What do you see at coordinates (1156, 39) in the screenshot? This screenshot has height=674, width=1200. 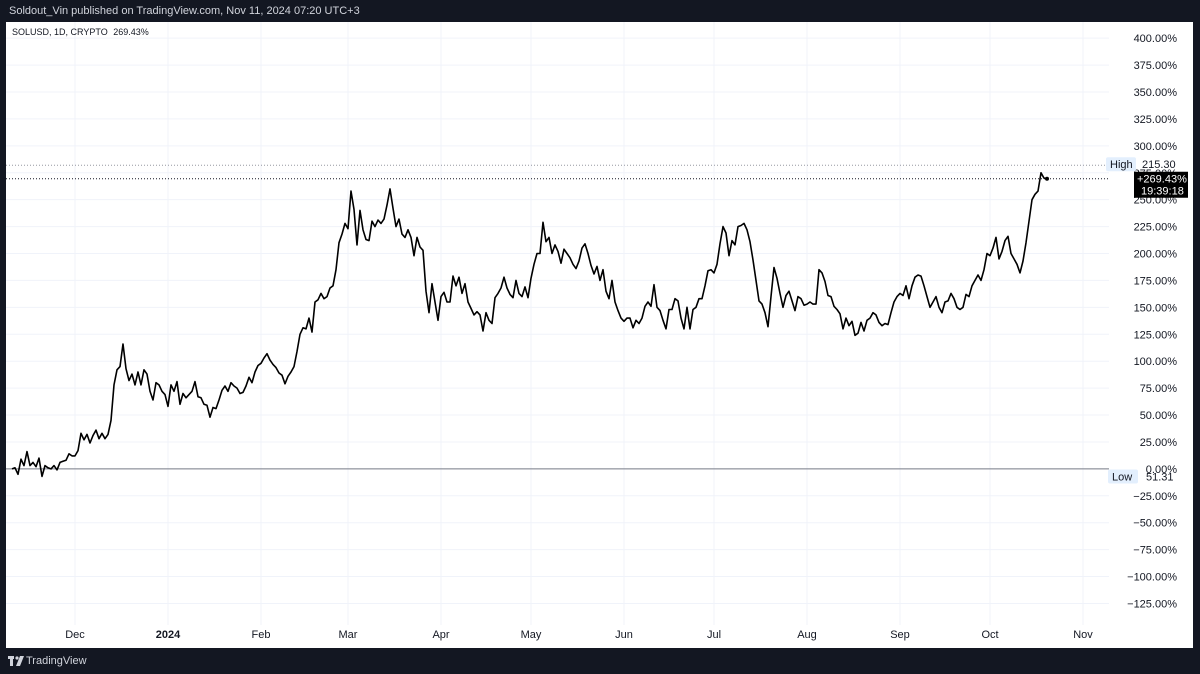 I see `y-tick-label: 400.00%` at bounding box center [1156, 39].